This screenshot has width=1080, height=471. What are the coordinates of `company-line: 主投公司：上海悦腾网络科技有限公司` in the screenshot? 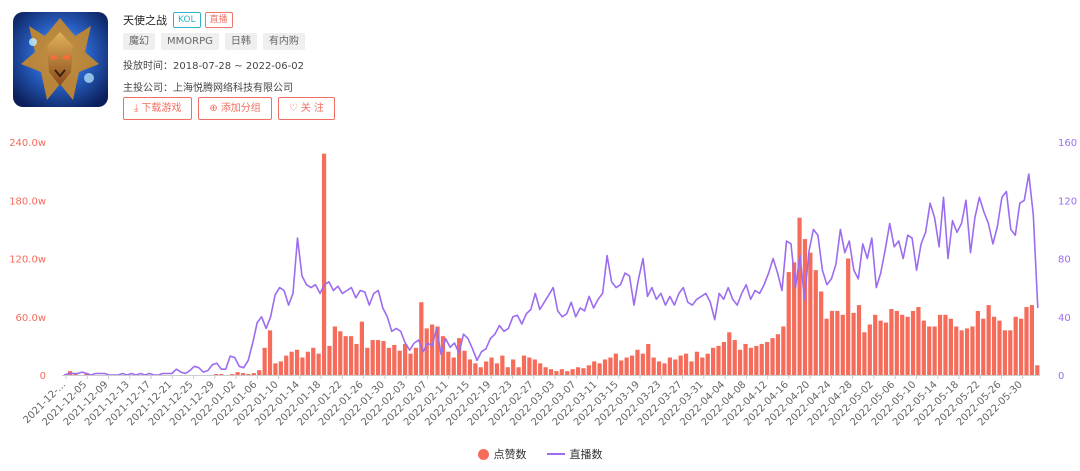 It's located at (208, 86).